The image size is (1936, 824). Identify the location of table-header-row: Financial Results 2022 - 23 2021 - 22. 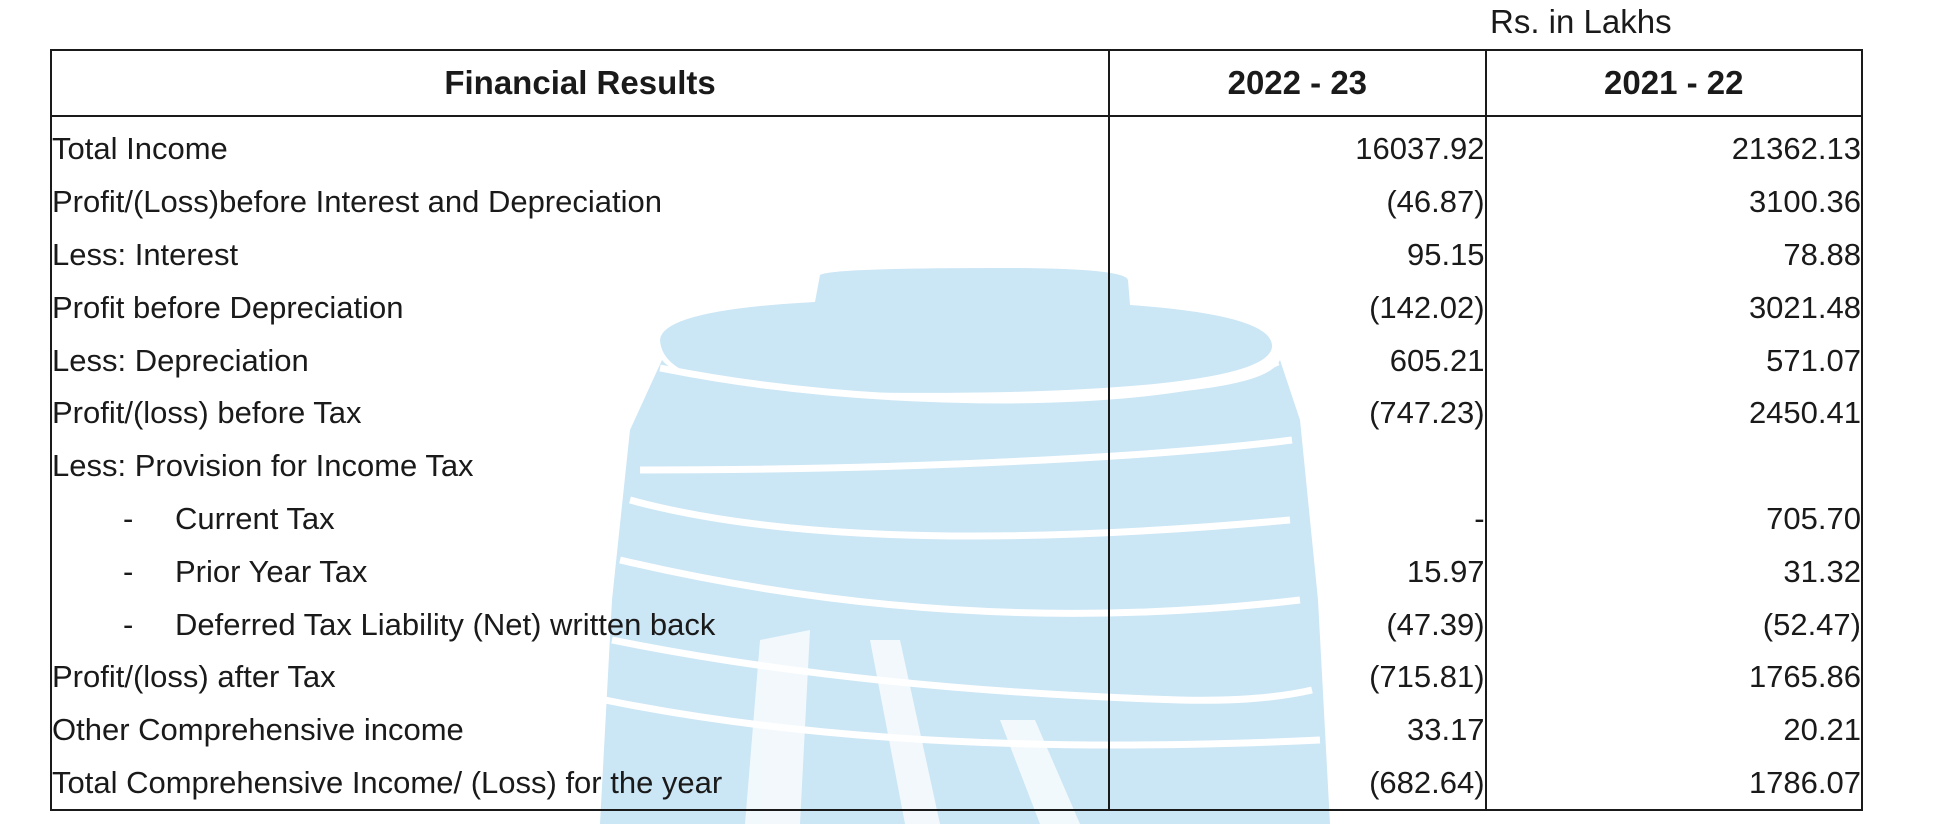
(956, 83).